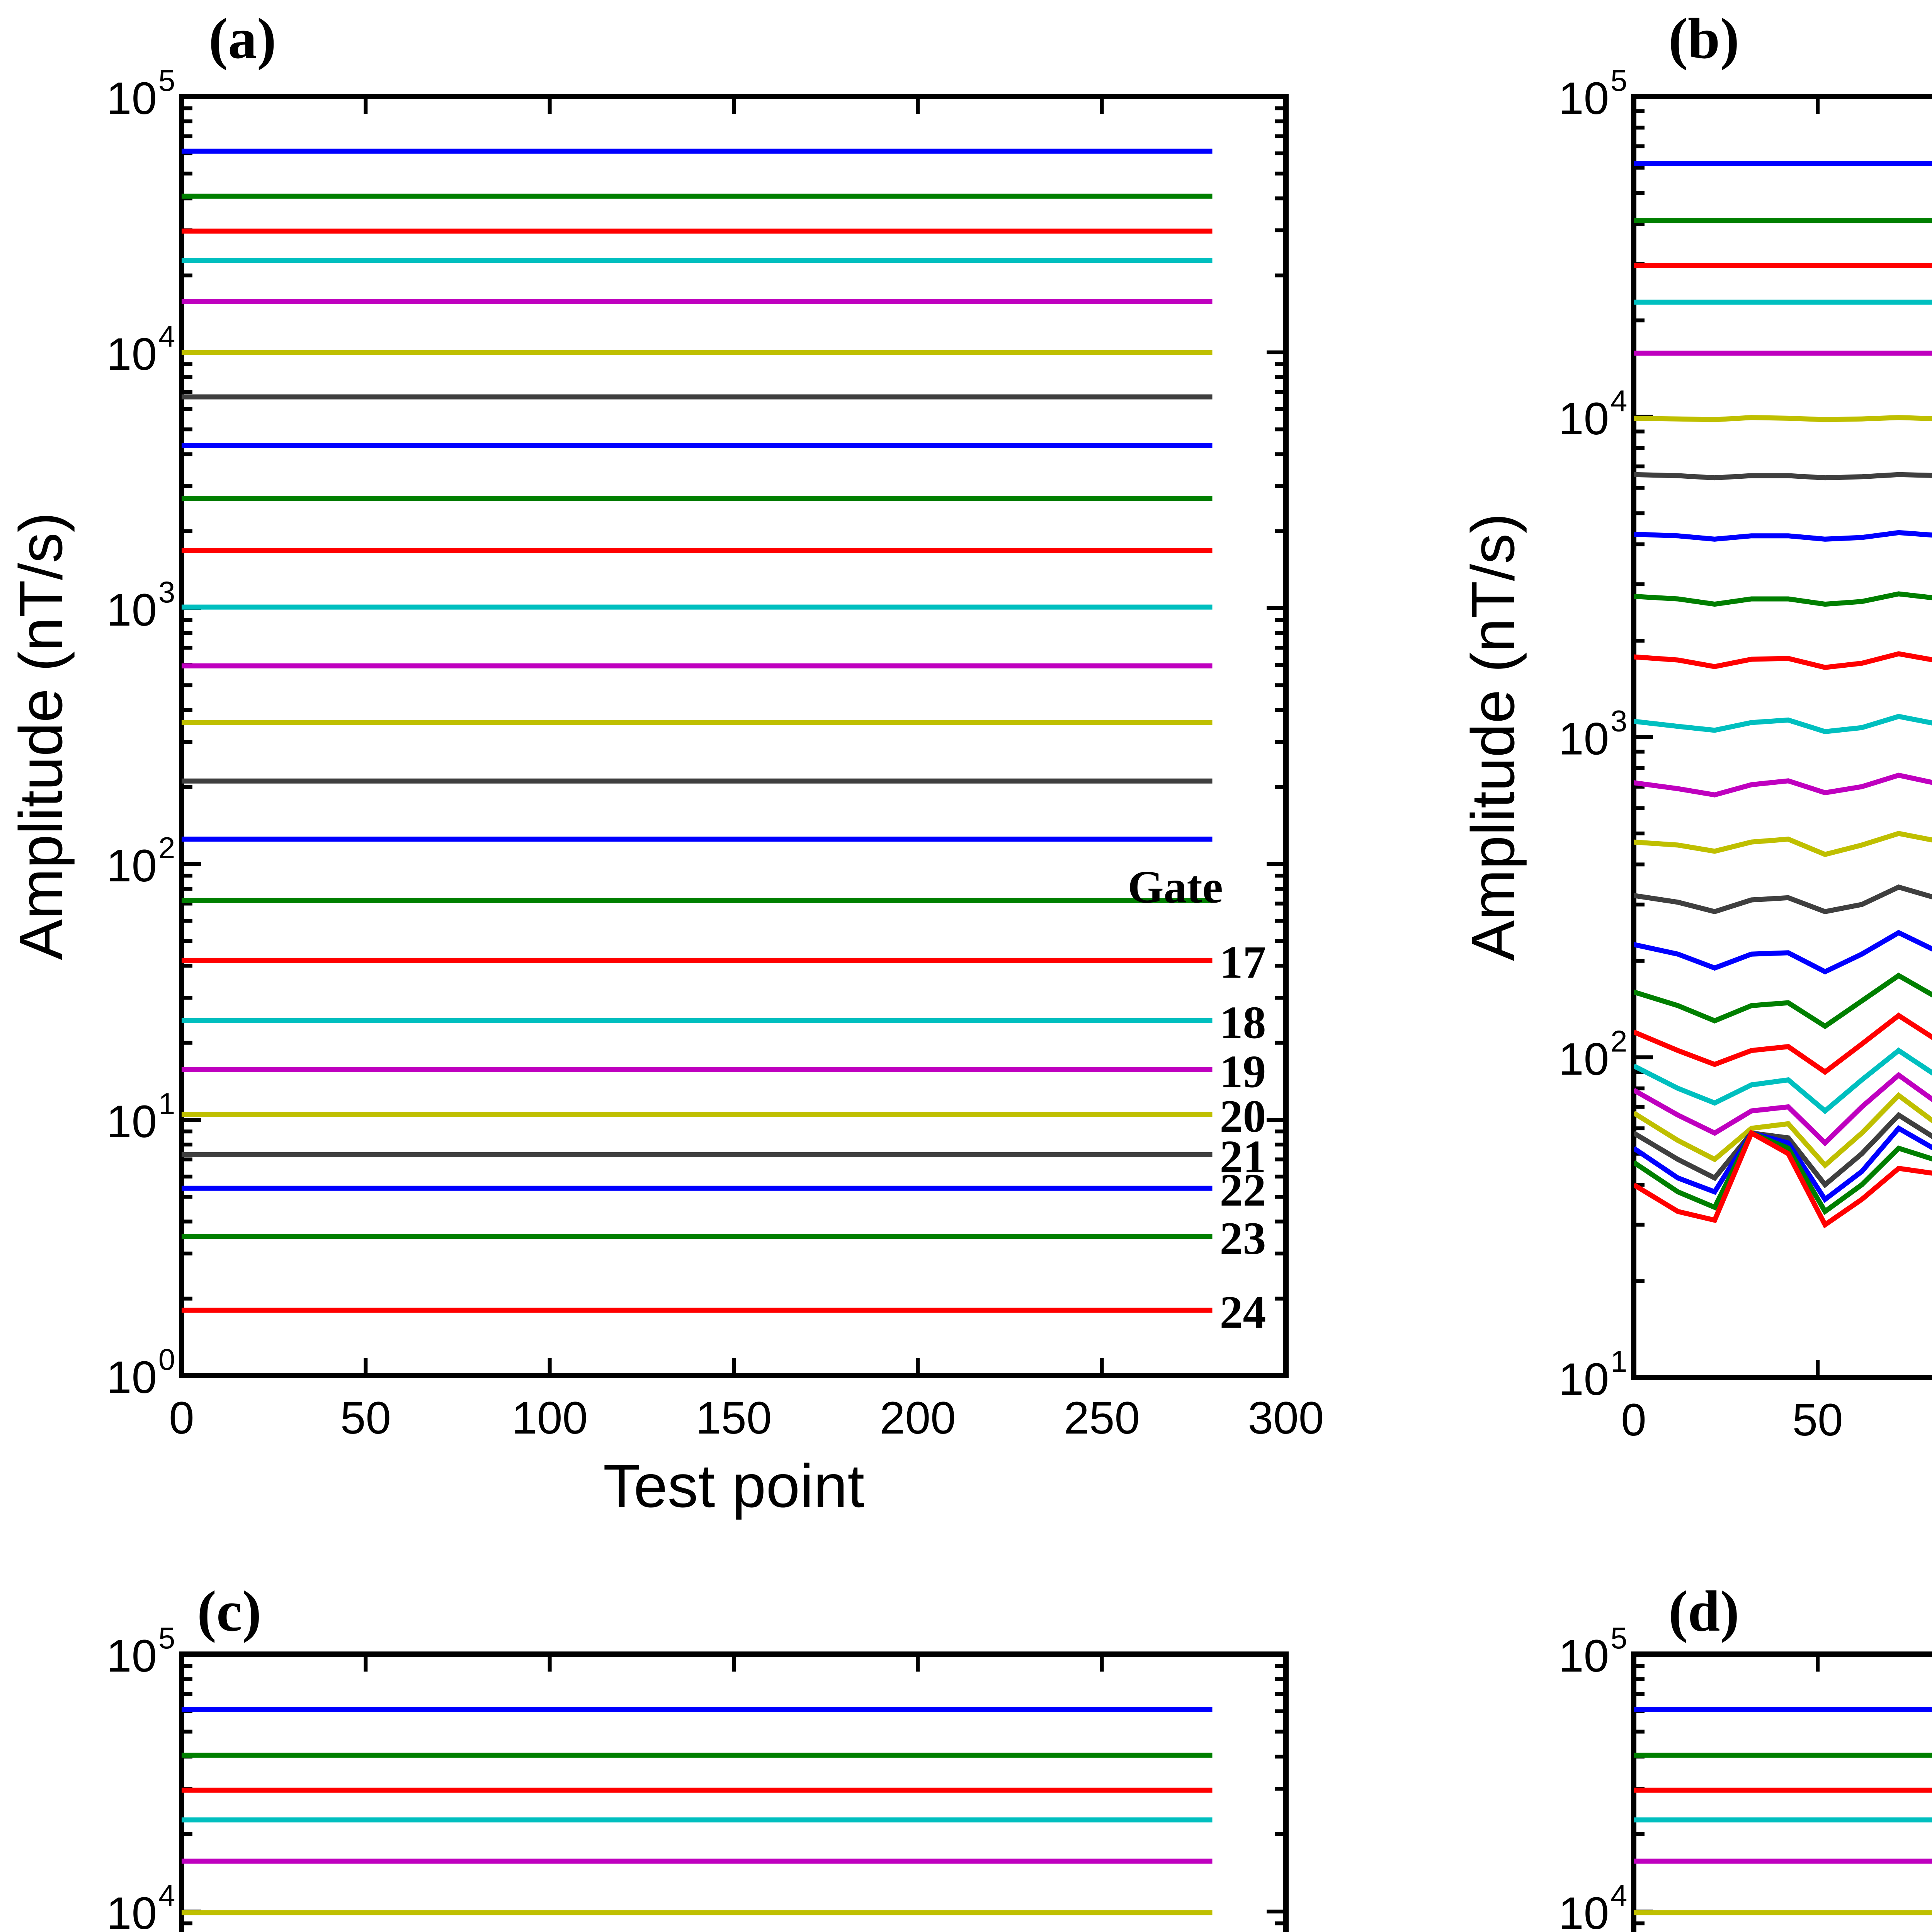  I want to click on gate-number-label: 21, so click(1243, 1156).